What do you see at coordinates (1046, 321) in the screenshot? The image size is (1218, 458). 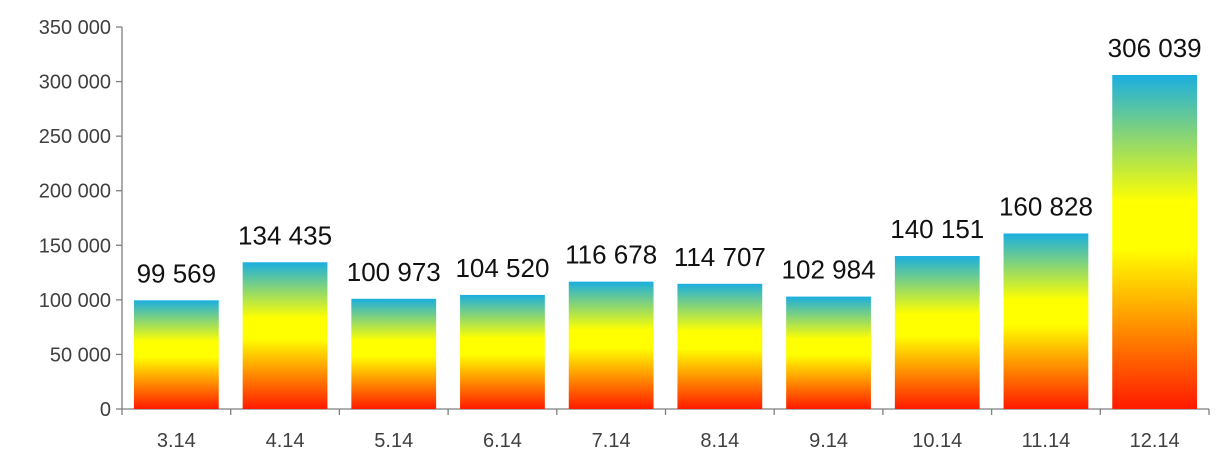 I see `bar-11.14` at bounding box center [1046, 321].